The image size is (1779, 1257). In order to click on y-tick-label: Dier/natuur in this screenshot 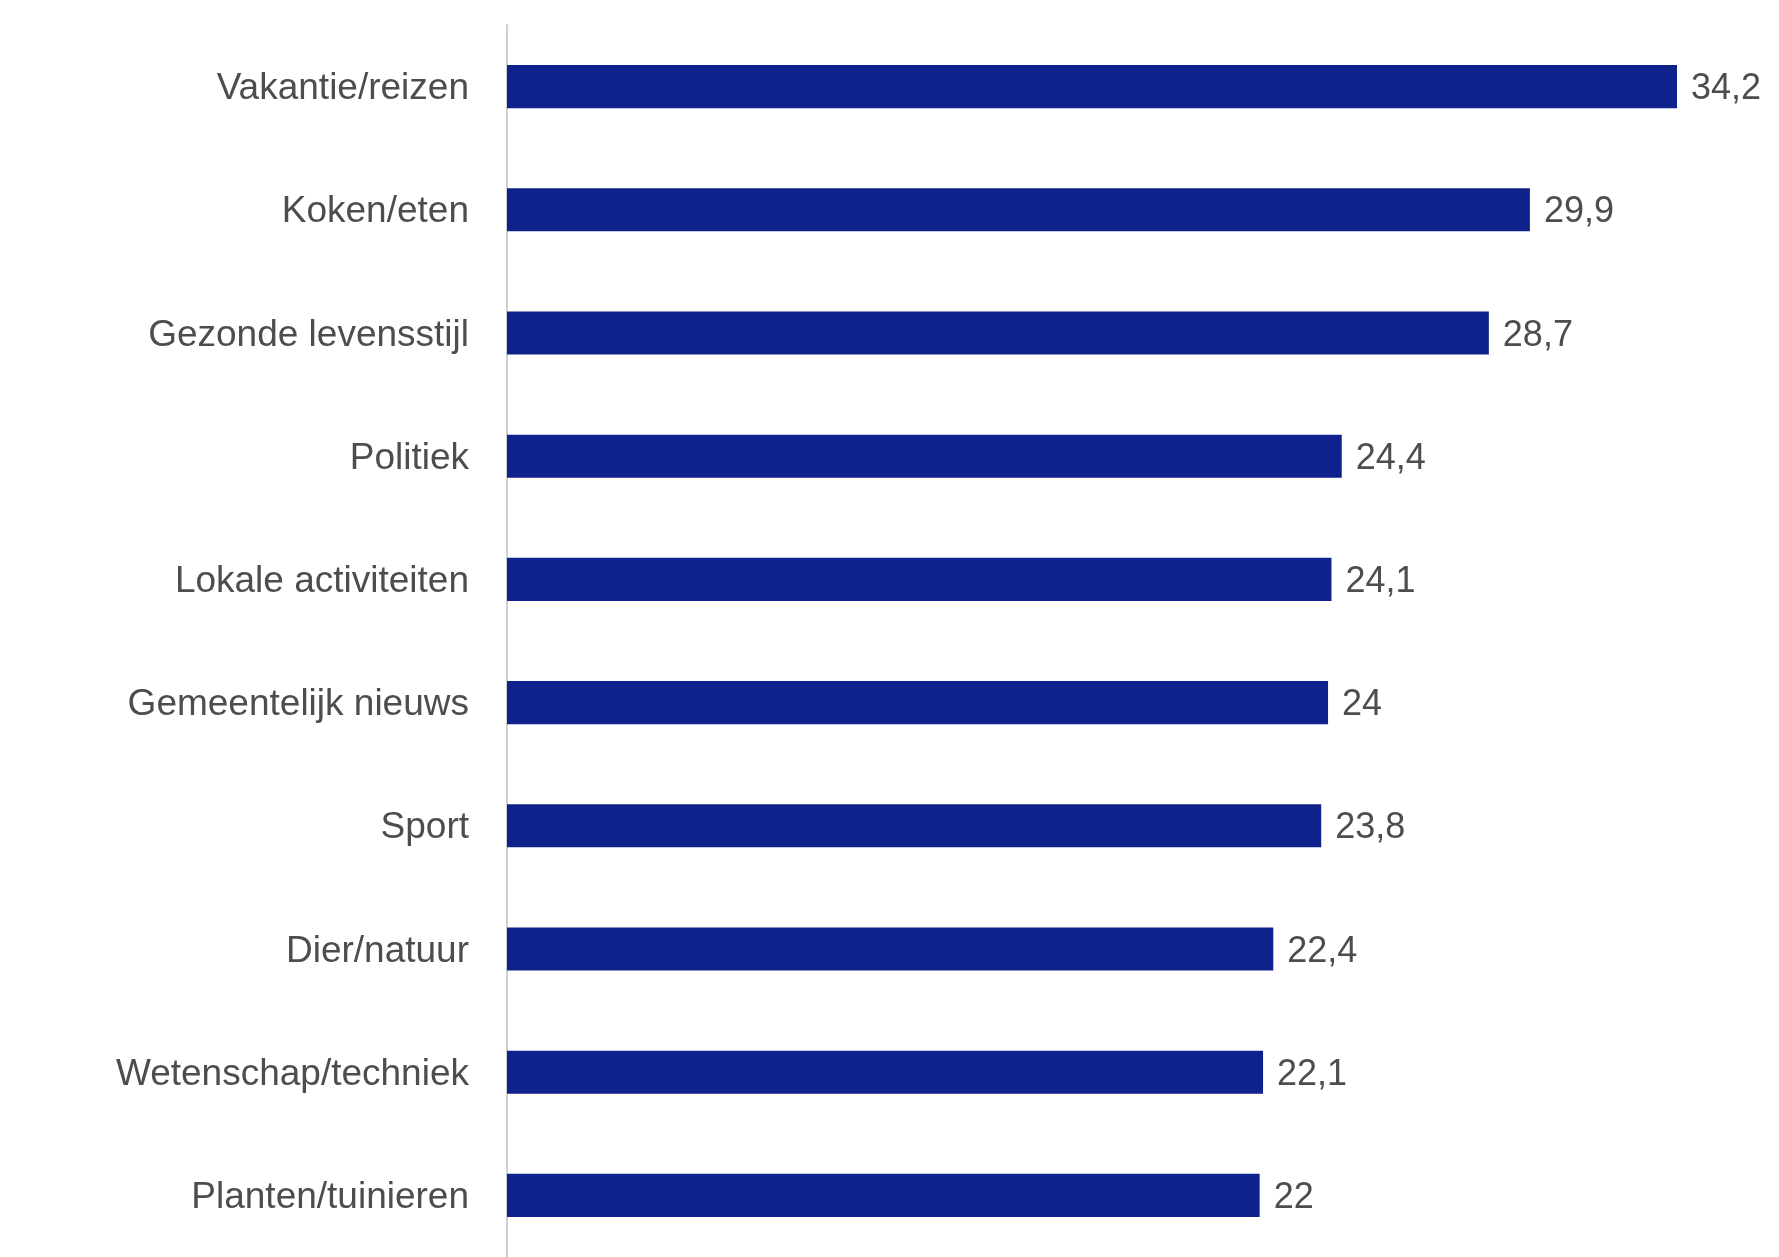, I will do `click(377, 949)`.